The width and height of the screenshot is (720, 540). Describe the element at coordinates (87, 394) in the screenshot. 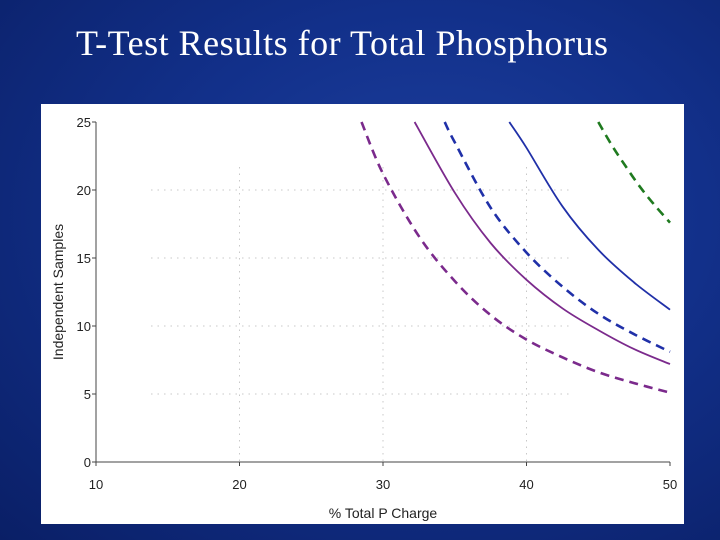

I see `y-tick-label: 5` at that location.